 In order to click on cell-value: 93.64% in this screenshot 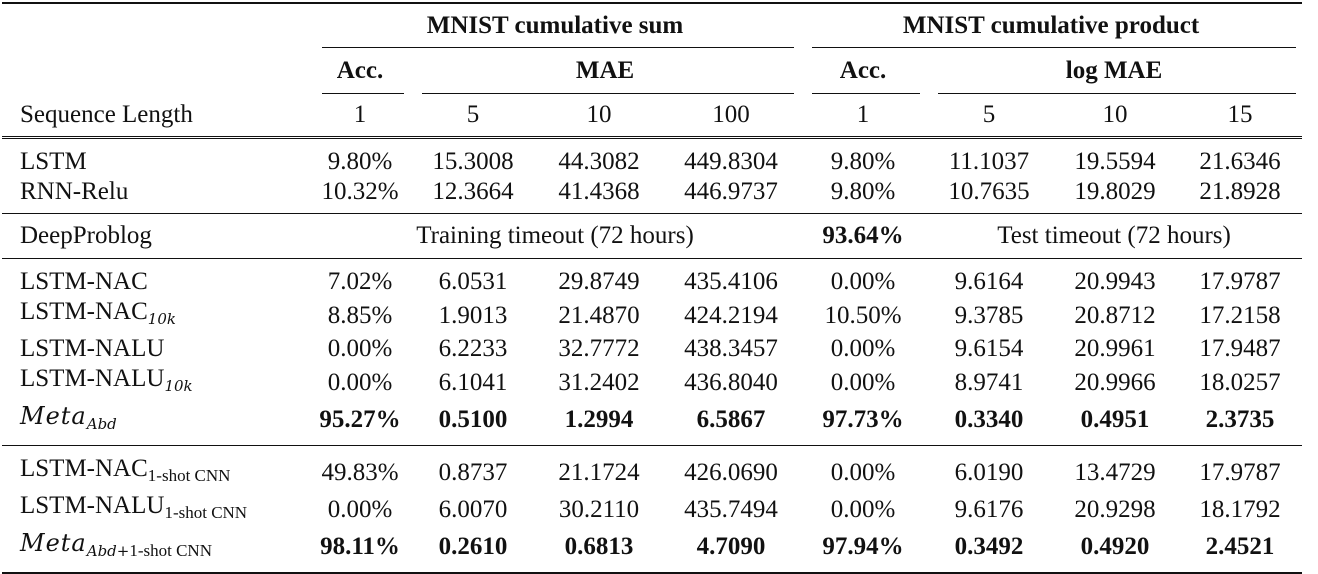, I will do `click(863, 235)`.